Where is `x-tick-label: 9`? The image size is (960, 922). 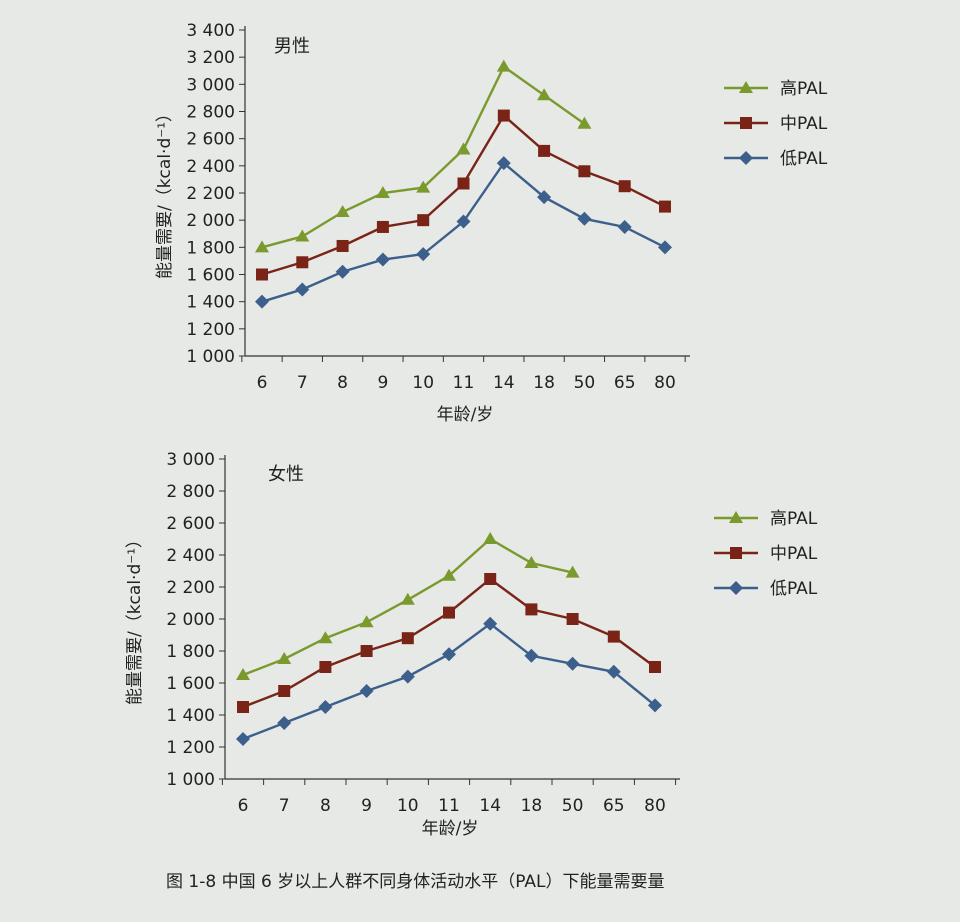
x-tick-label: 9 is located at coordinates (366, 806).